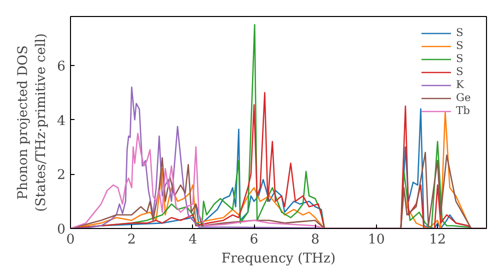 This screenshot has height=280, width=500. What do you see at coordinates (461, 84) in the screenshot?
I see `legend-label: K` at bounding box center [461, 84].